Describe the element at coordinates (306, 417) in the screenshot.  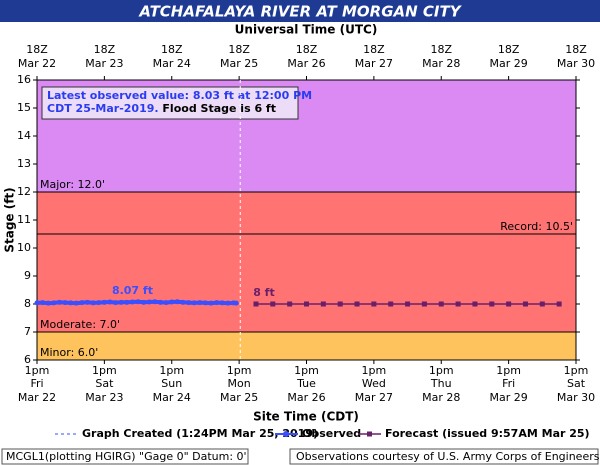
I see `x-axis-title: Site Time (CDT)` at that location.